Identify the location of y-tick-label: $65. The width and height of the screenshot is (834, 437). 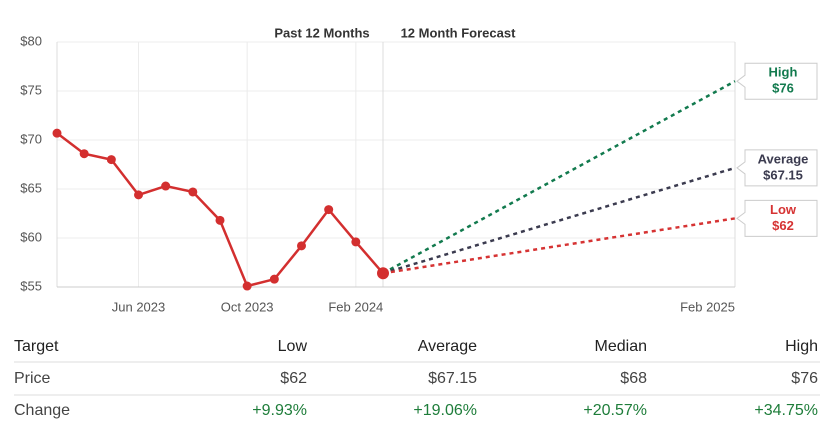
(31, 187).